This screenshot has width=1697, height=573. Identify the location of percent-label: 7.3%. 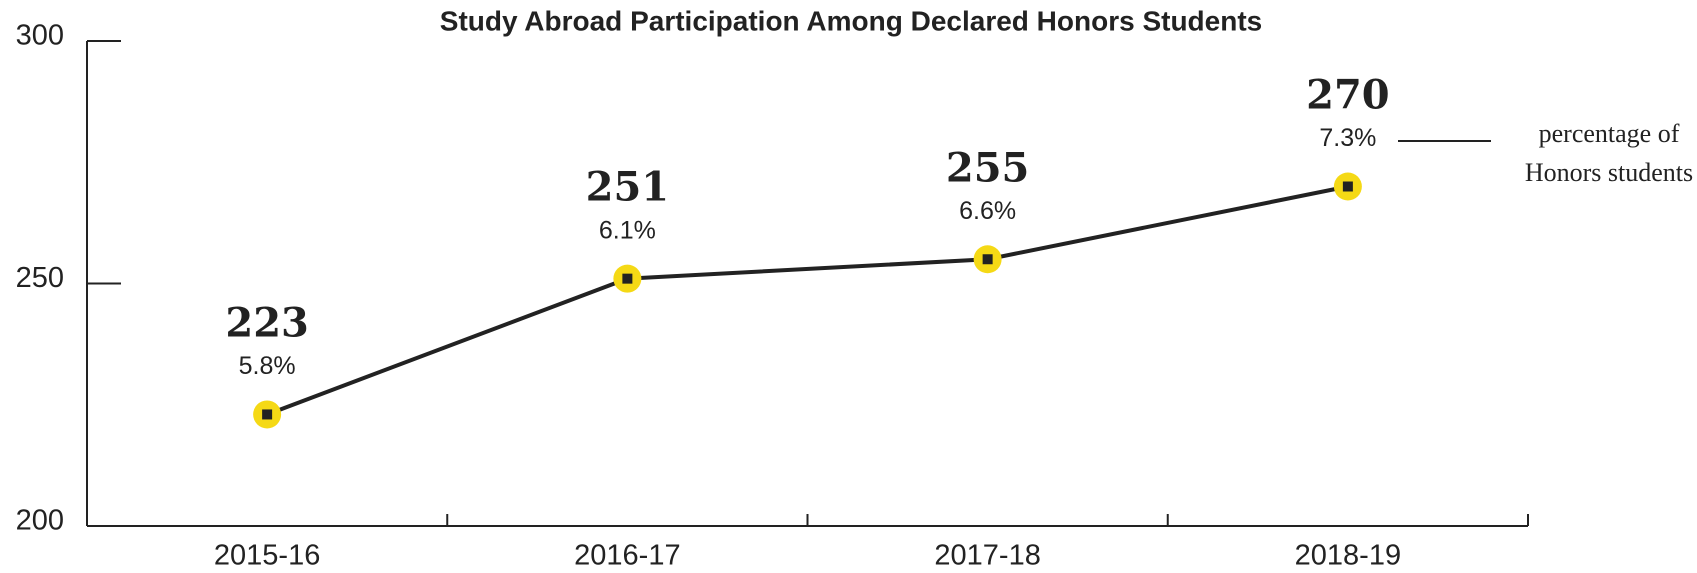
(1347, 138).